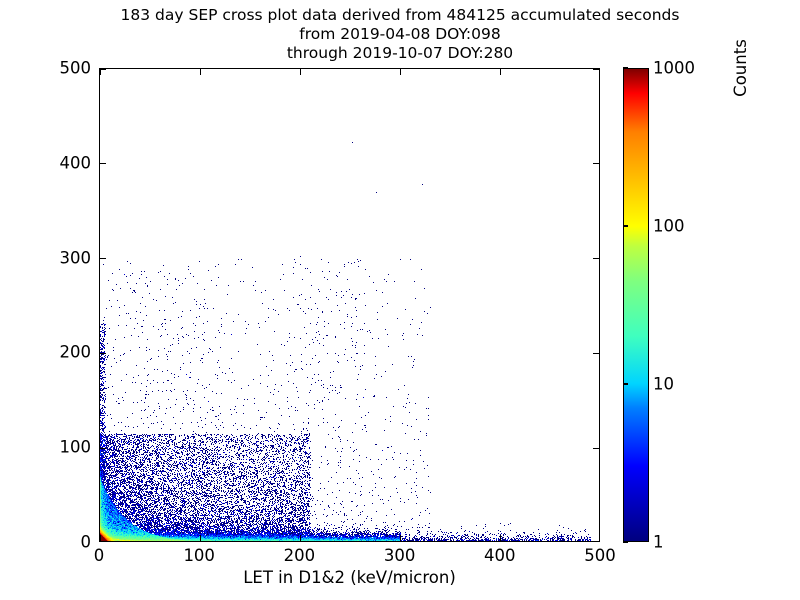 The height and width of the screenshot is (600, 800). I want to click on y-tick-label-500: 500, so click(75, 68).